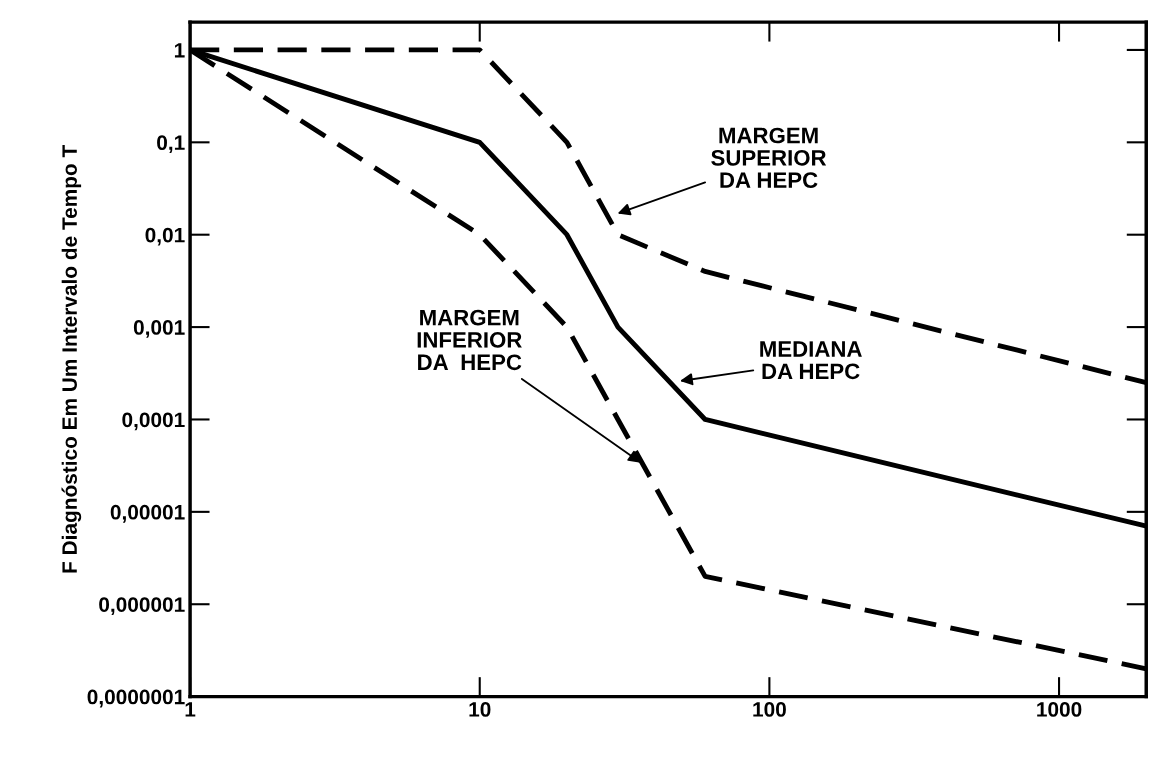 The image size is (1152, 763). I want to click on y-tick-label: 0,0000001, so click(136, 698).